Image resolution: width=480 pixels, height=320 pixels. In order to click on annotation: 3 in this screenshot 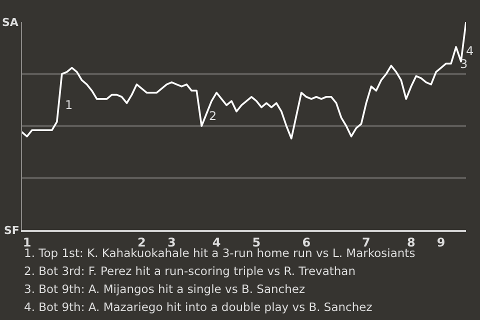, I will do `click(464, 64)`.